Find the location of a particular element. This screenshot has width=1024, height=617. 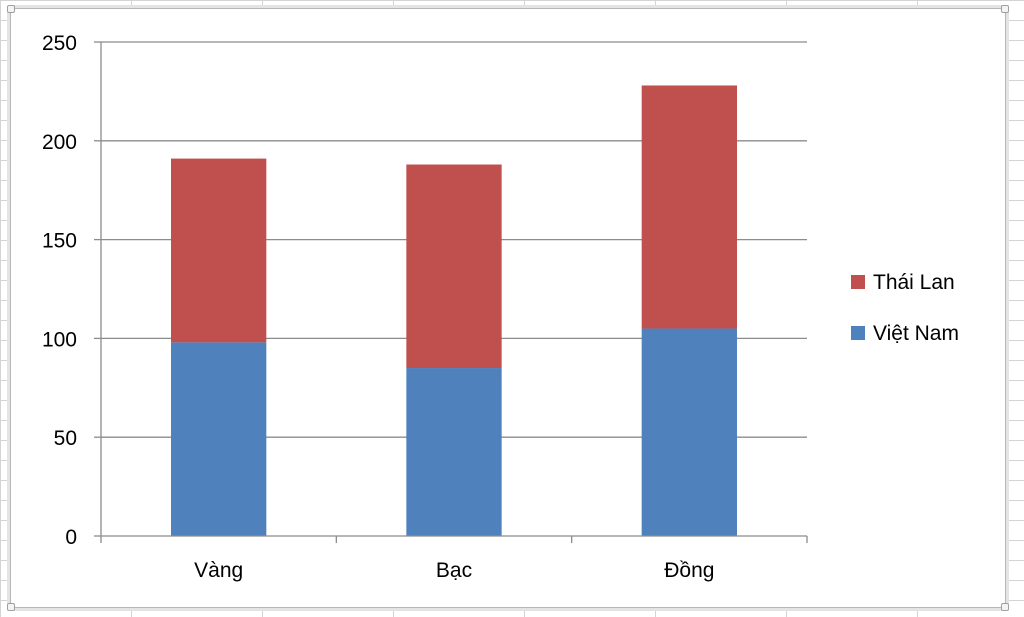

resize-handle-top-right is located at coordinates (1005, 9).